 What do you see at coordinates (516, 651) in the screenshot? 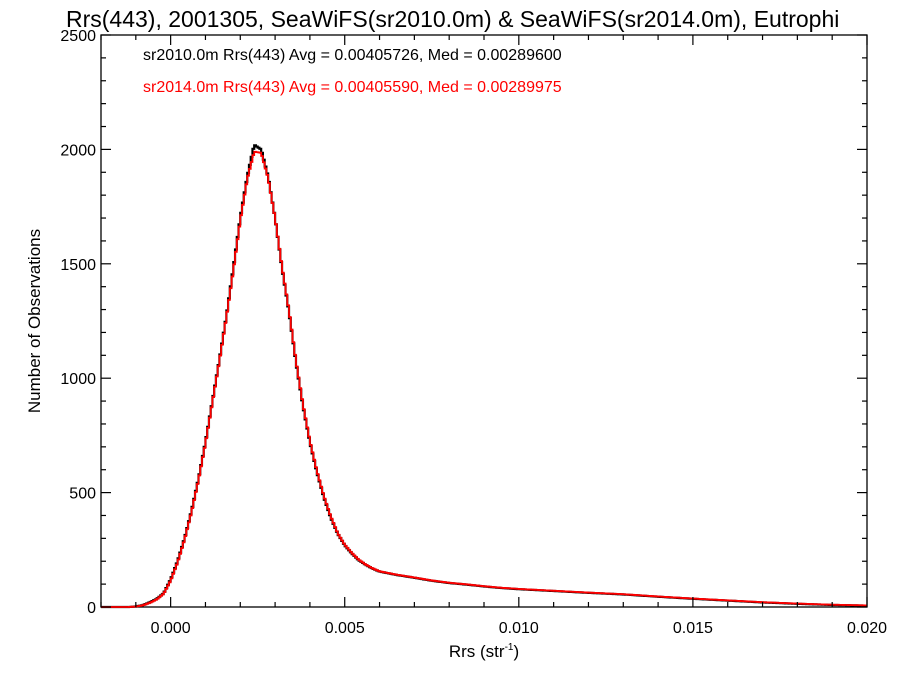
I see `x-axis-label-close: )` at bounding box center [516, 651].